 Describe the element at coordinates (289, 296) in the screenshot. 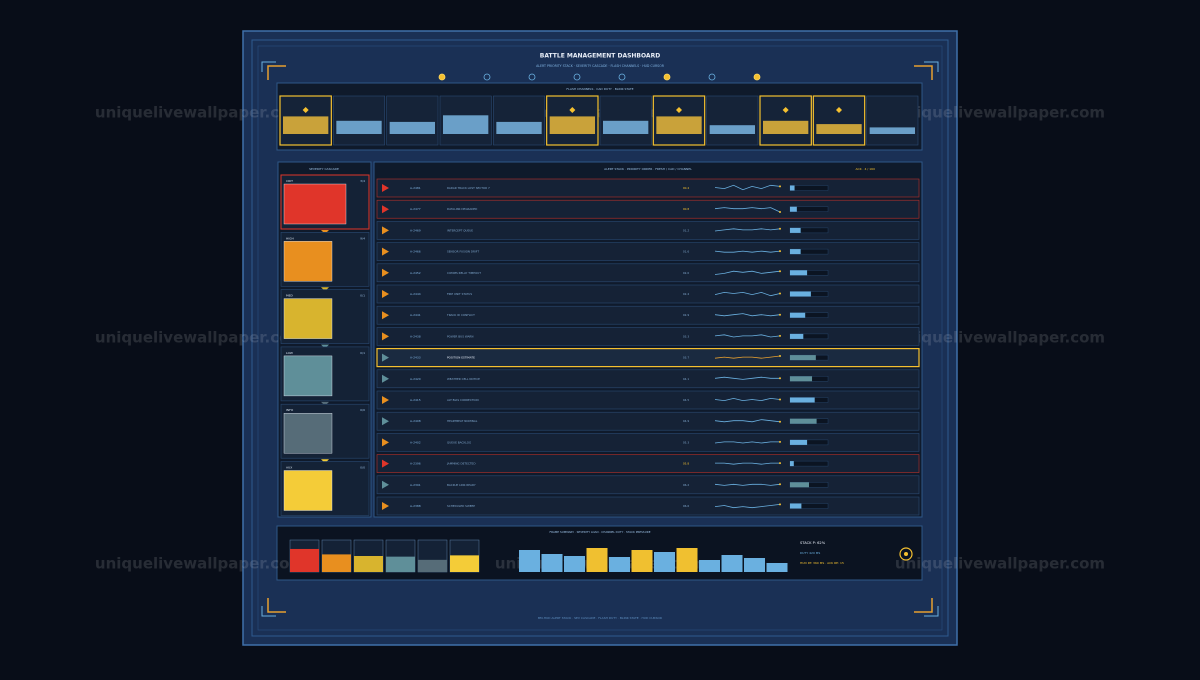

I see `severity-label: MED` at that location.